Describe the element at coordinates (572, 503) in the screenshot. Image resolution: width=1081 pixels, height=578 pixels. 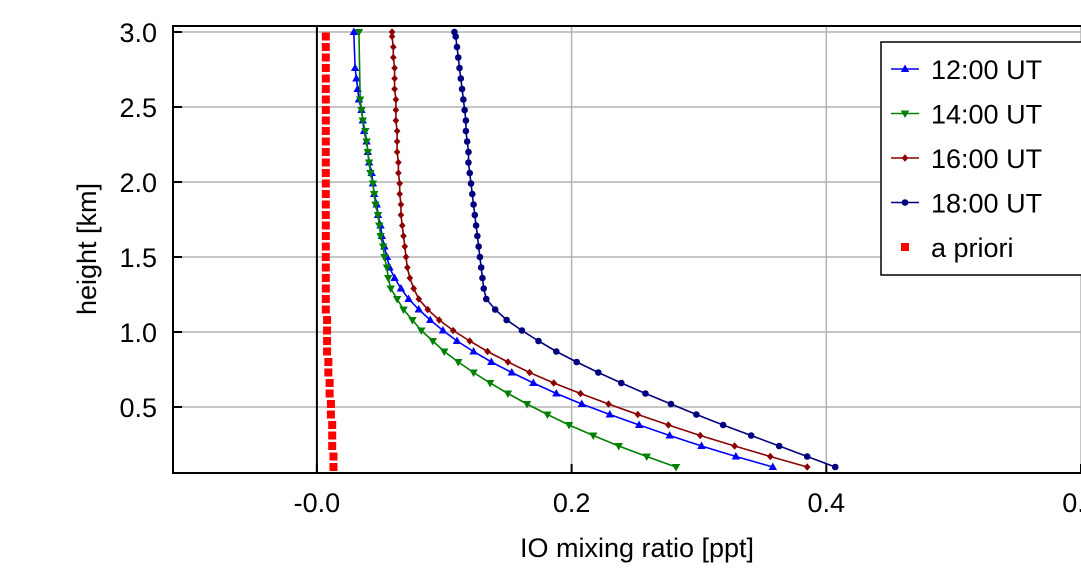
I see `x-tick-label-1: 0.2` at that location.